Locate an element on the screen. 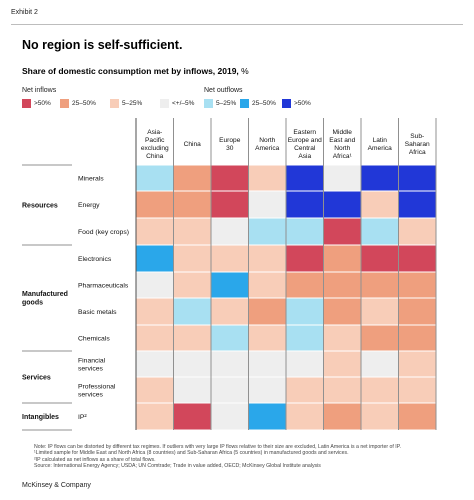  row-label: Pharmaceuticals is located at coordinates (103, 285).